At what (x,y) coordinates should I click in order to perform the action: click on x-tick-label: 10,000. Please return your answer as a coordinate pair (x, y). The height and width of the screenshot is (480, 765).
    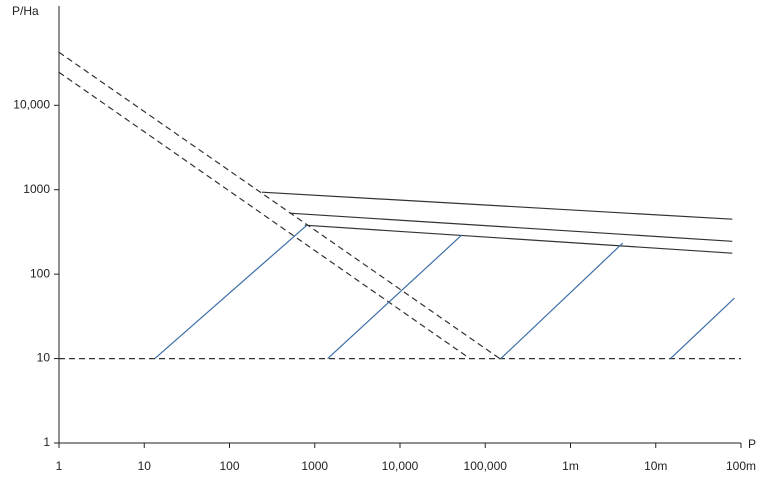
    Looking at the image, I should click on (400, 466).